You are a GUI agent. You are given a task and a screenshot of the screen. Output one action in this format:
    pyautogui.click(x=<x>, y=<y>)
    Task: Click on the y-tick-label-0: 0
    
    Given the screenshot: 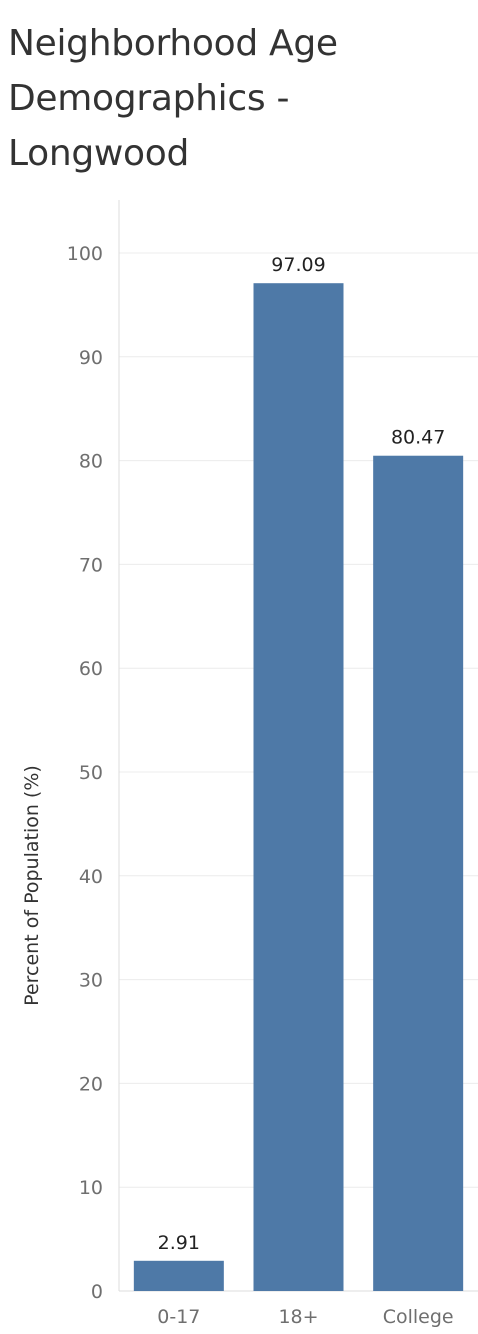 What is the action you would take?
    pyautogui.click(x=97, y=1292)
    